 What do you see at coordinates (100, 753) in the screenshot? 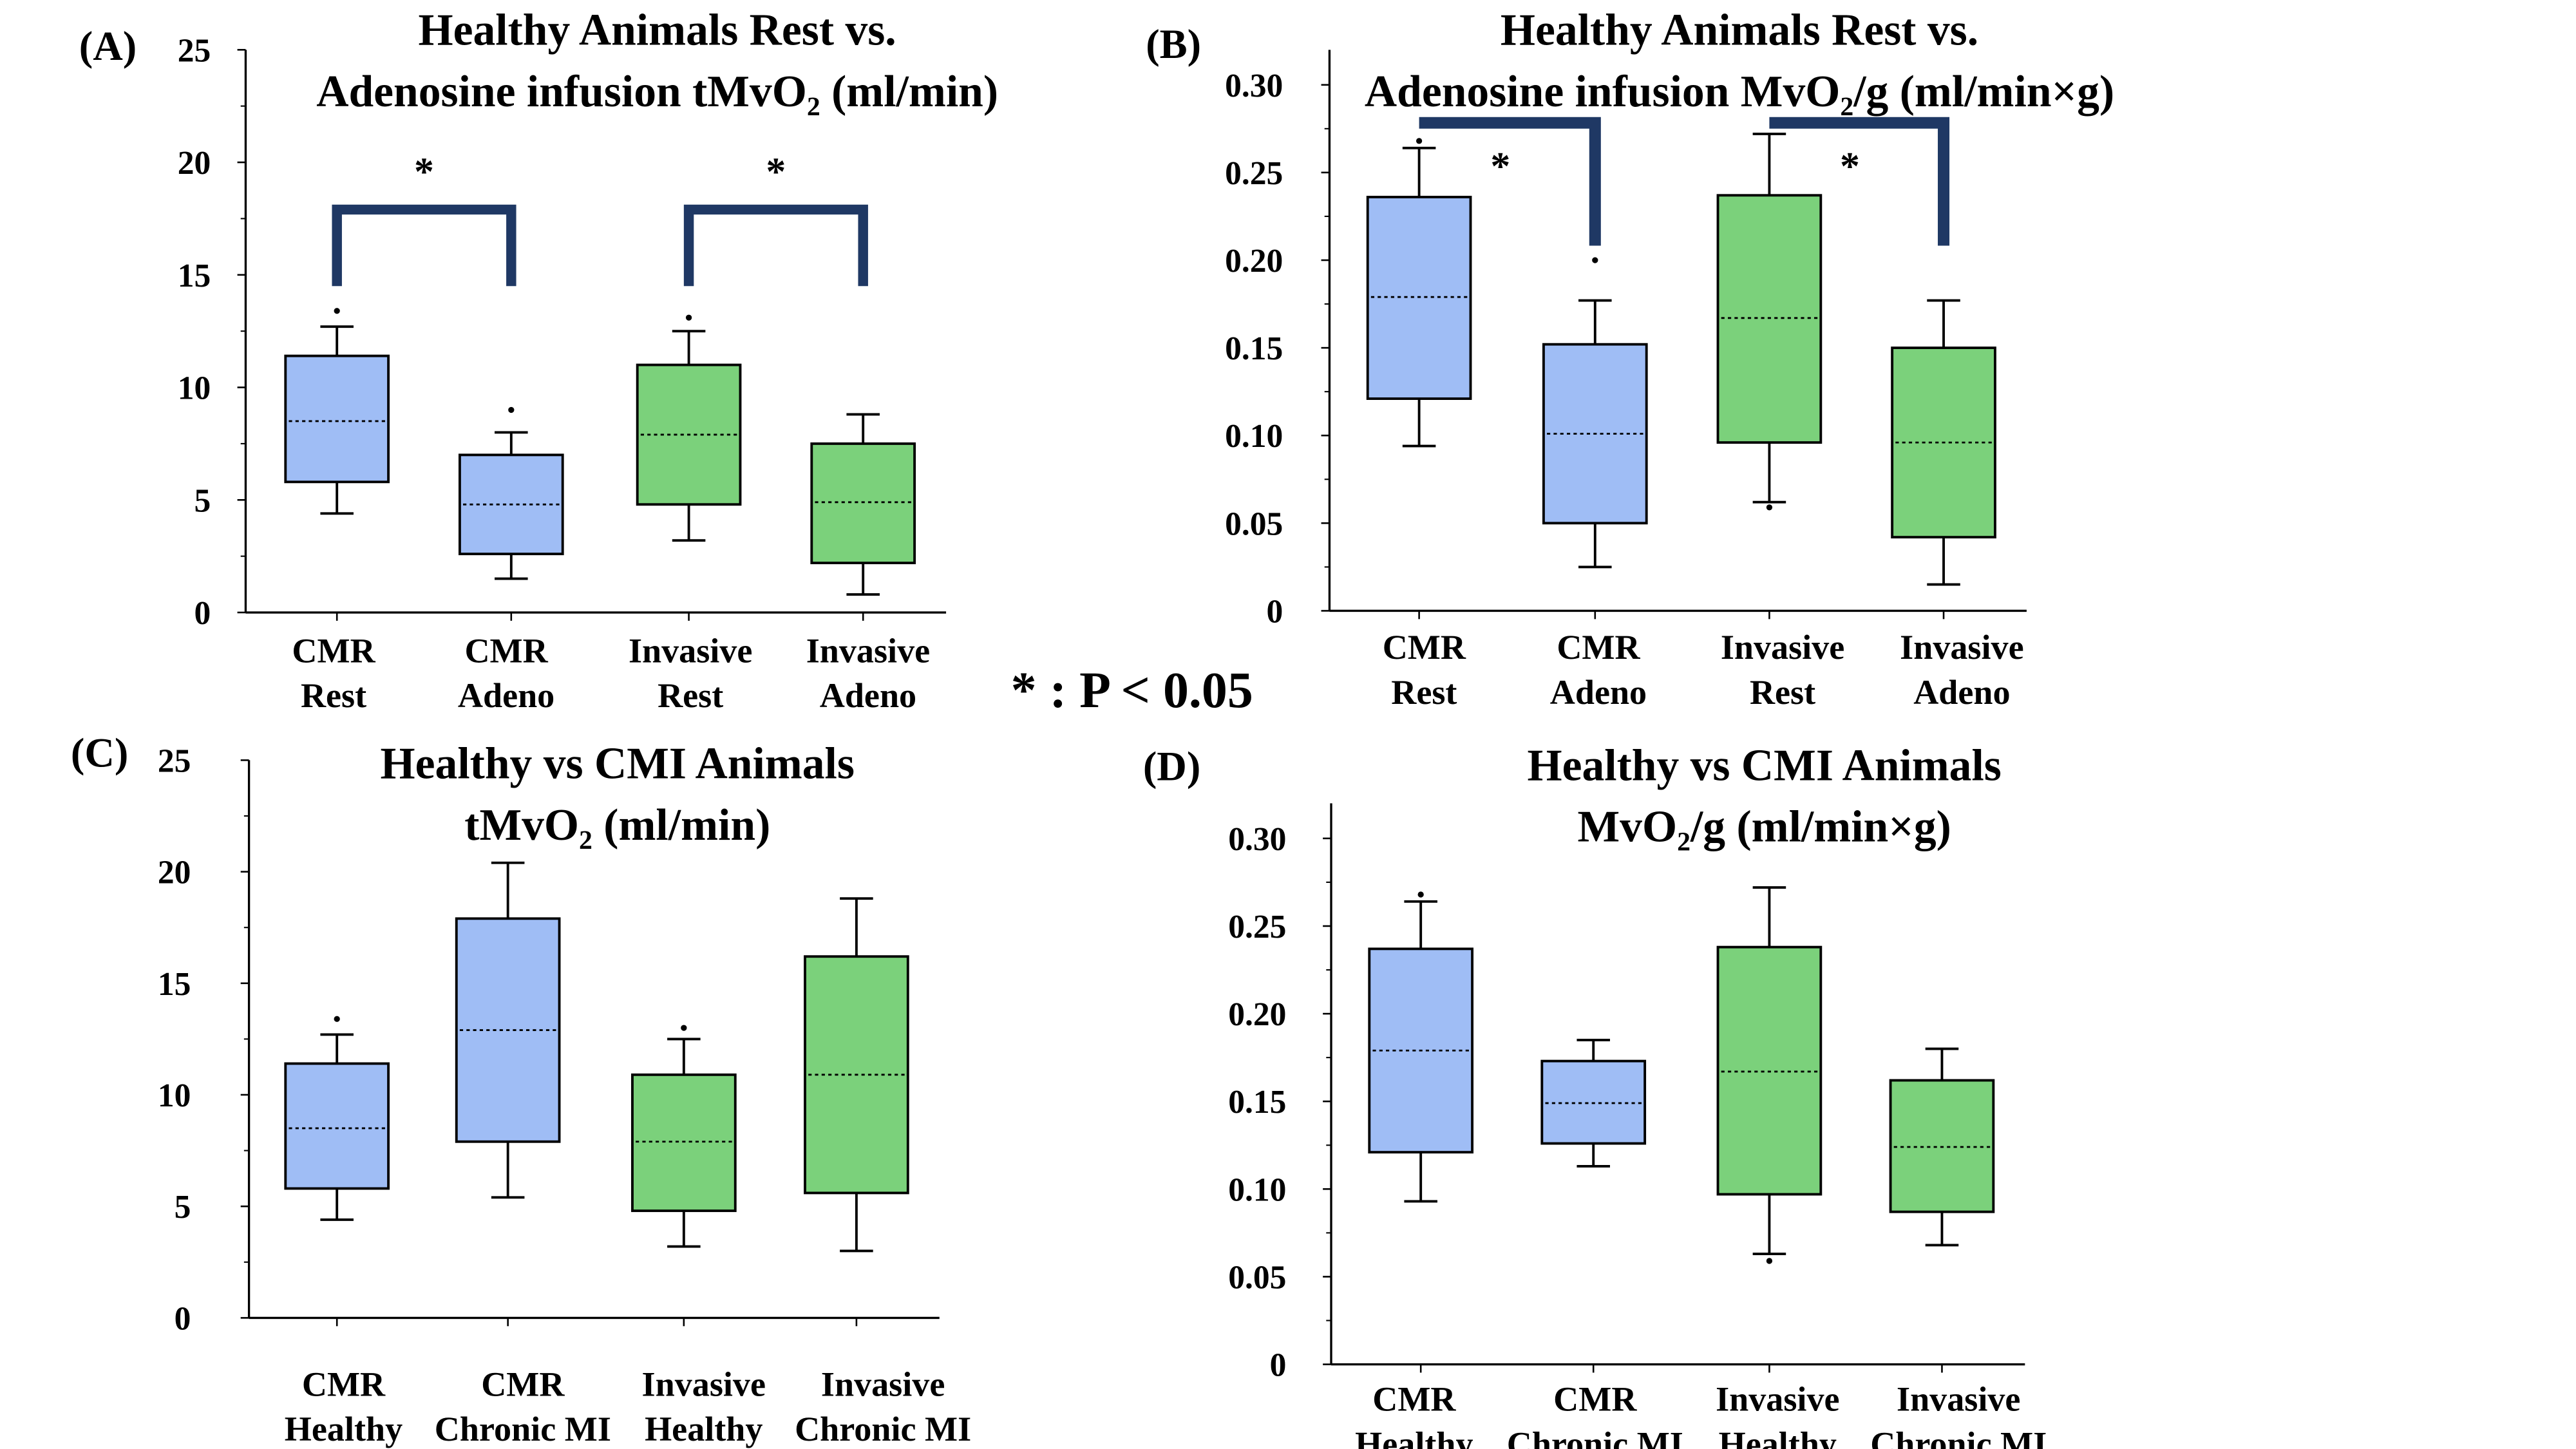
I see `panel-letter: (C)` at bounding box center [100, 753].